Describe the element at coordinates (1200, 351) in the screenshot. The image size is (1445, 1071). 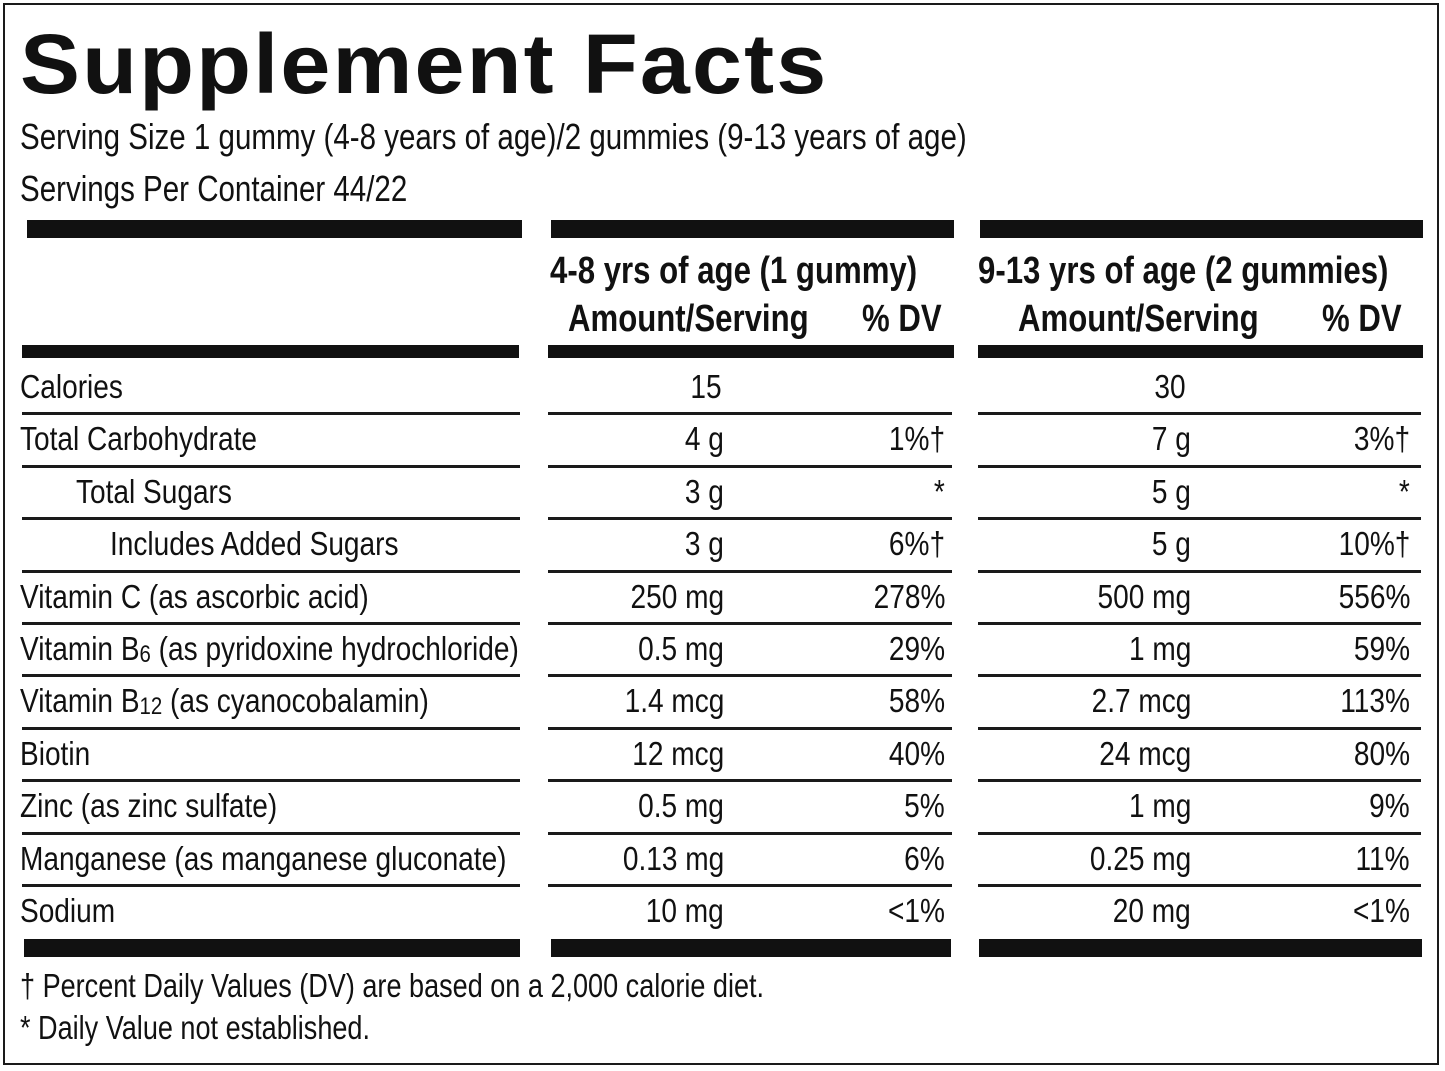
I see `header-bar-col2` at that location.